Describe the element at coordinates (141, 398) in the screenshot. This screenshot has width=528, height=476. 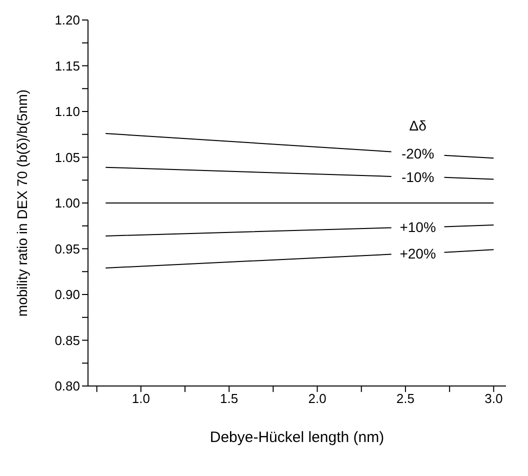
I see `x-tick-label: 1.0` at that location.